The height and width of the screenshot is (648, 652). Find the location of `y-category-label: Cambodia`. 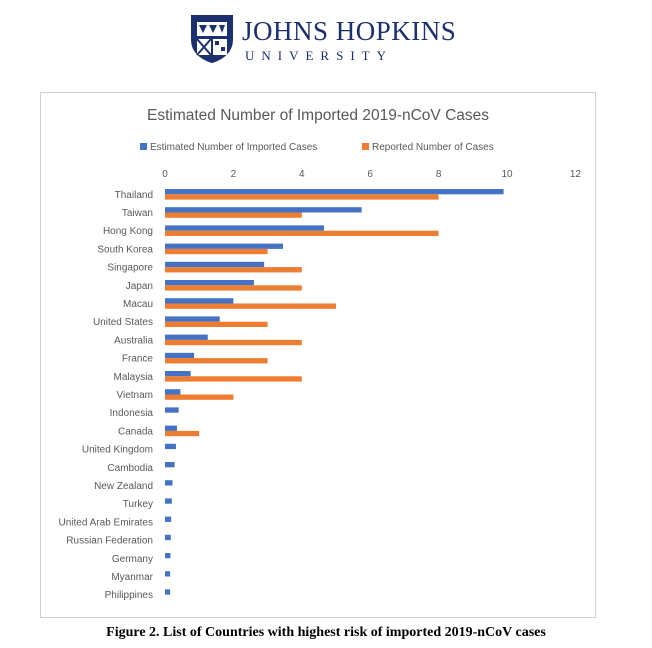

y-category-label: Cambodia is located at coordinates (130, 468).